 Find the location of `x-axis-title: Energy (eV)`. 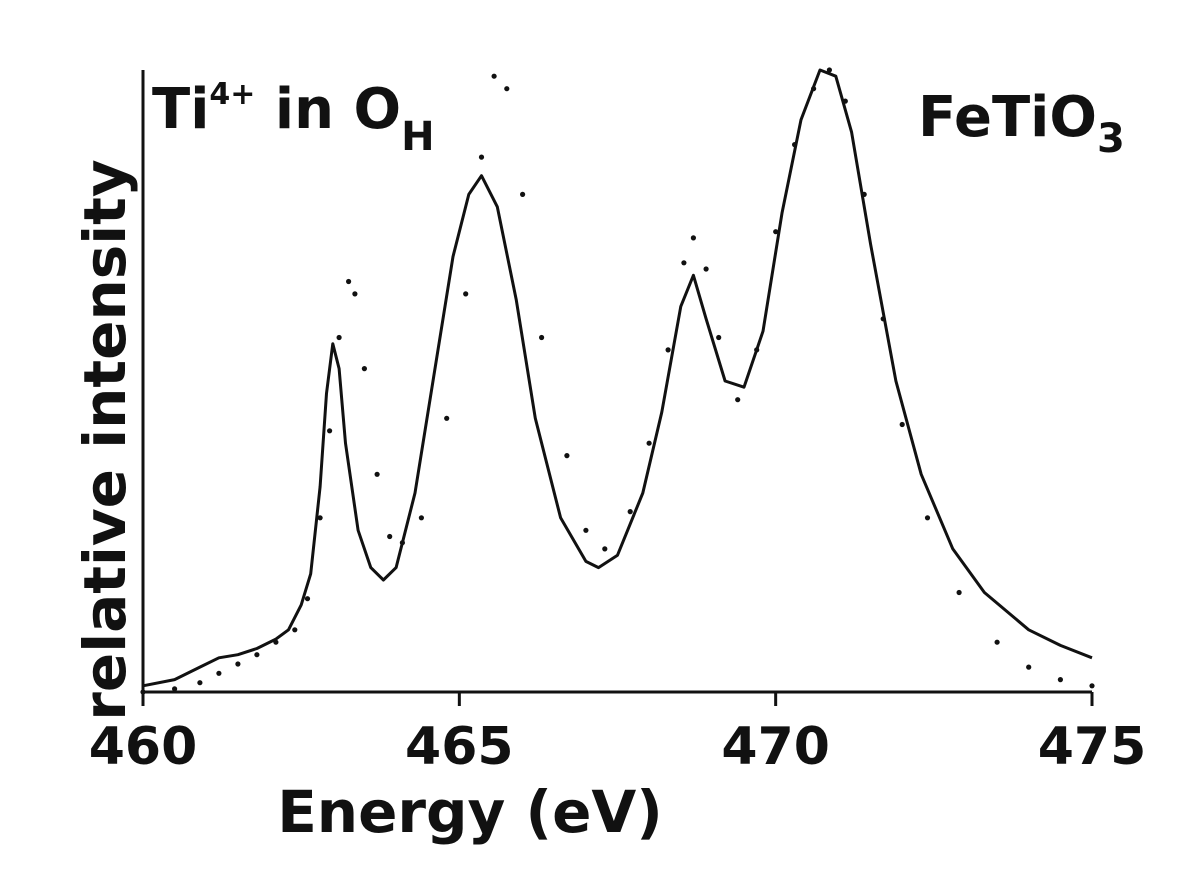

x-axis-title: Energy (eV) is located at coordinates (470, 812).